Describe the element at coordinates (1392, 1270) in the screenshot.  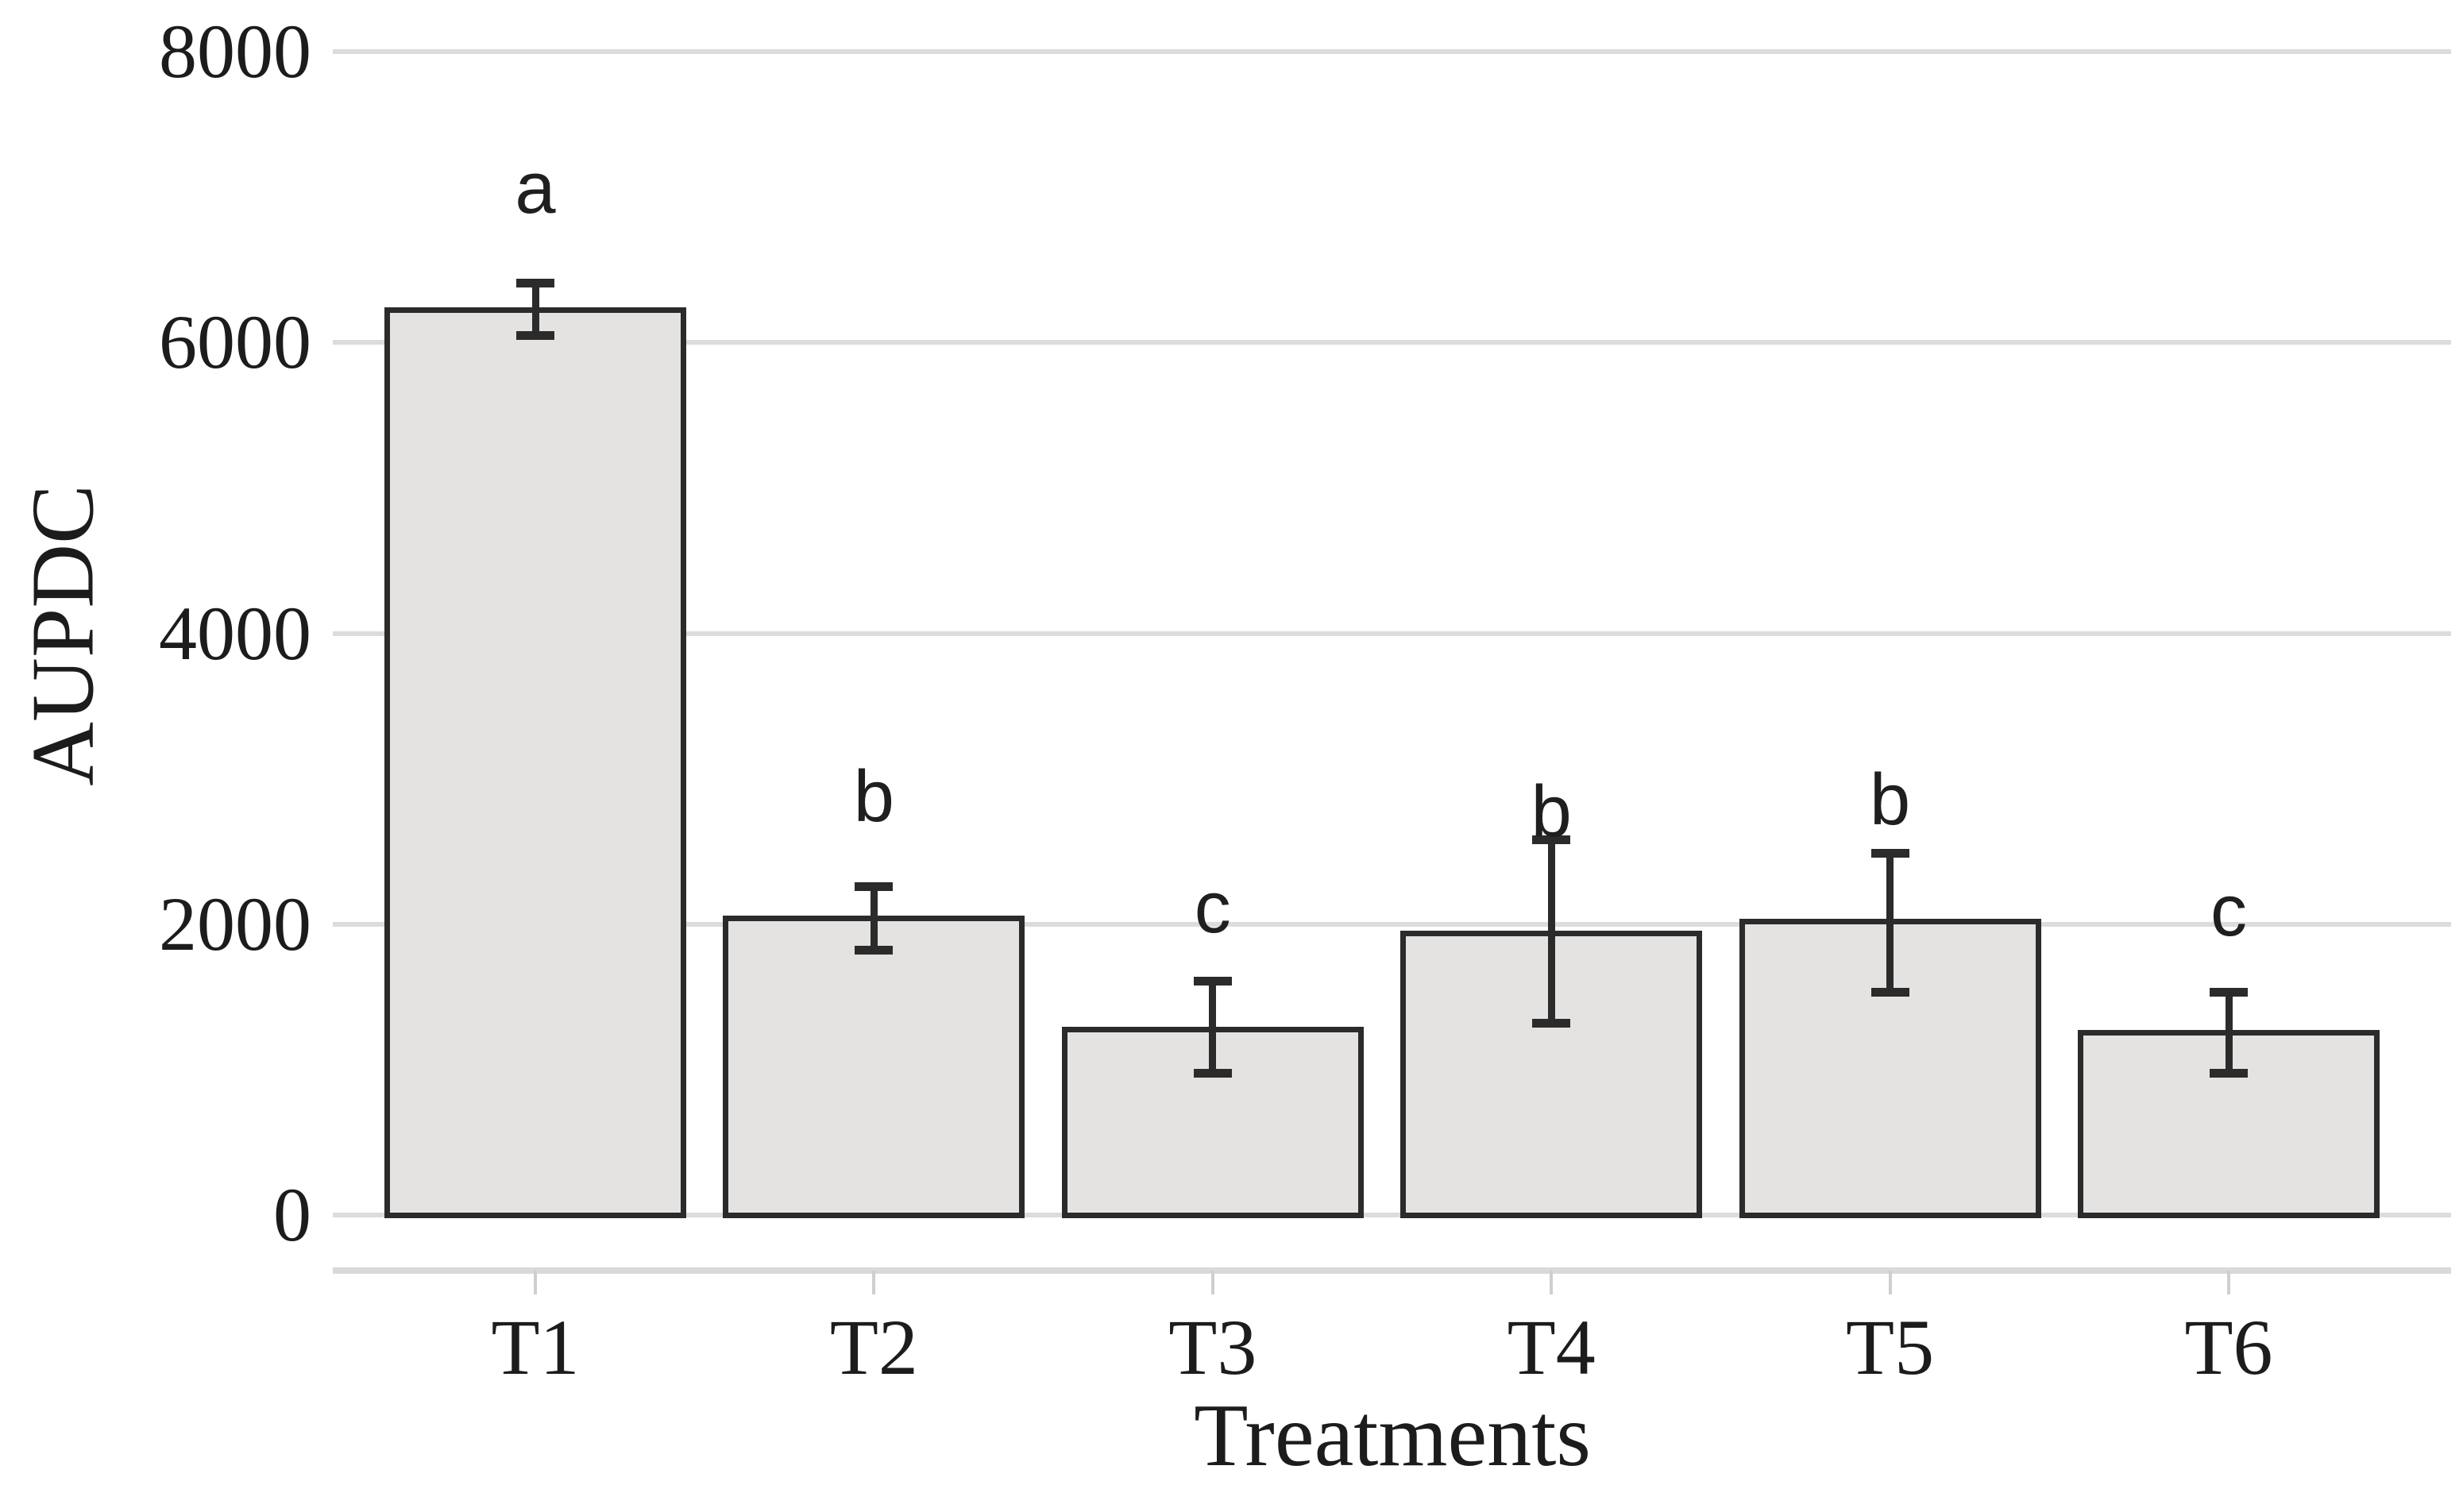
I see `x-axis-line` at that location.